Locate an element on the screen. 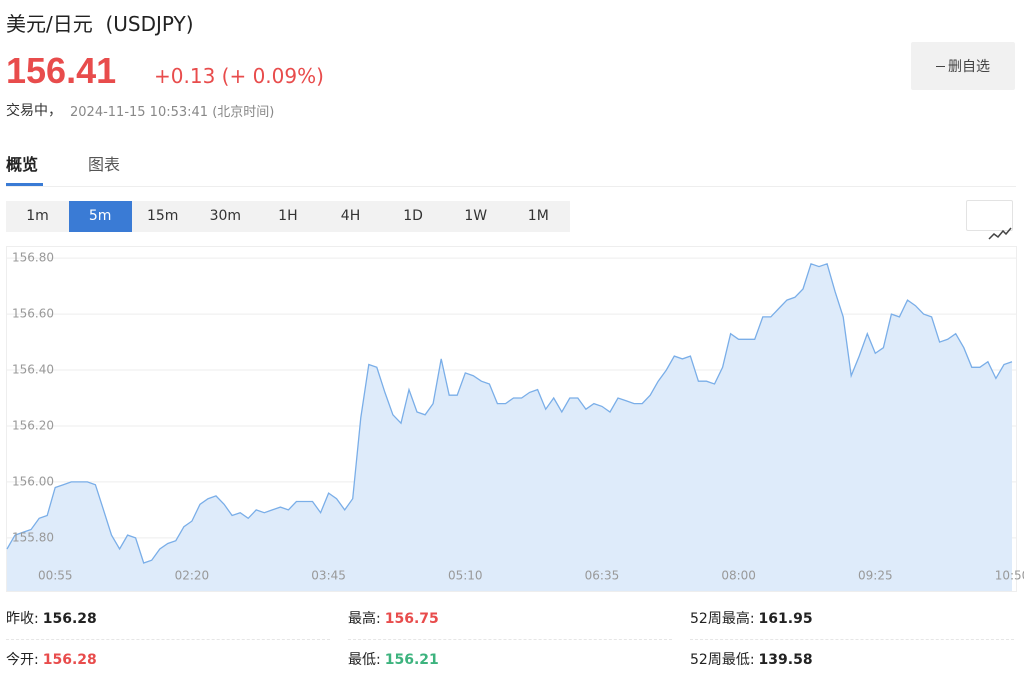  minus-icon is located at coordinates (940, 66).